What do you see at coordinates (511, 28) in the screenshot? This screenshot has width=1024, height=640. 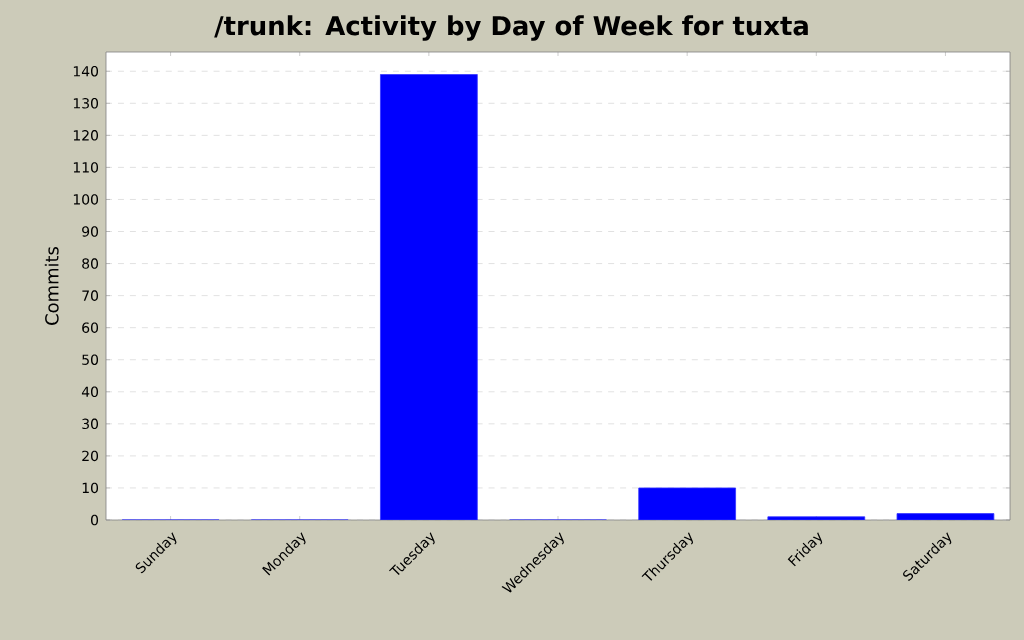 I see `chart-title: /trunk: Activity by Day of Week for tuxta` at bounding box center [511, 28].